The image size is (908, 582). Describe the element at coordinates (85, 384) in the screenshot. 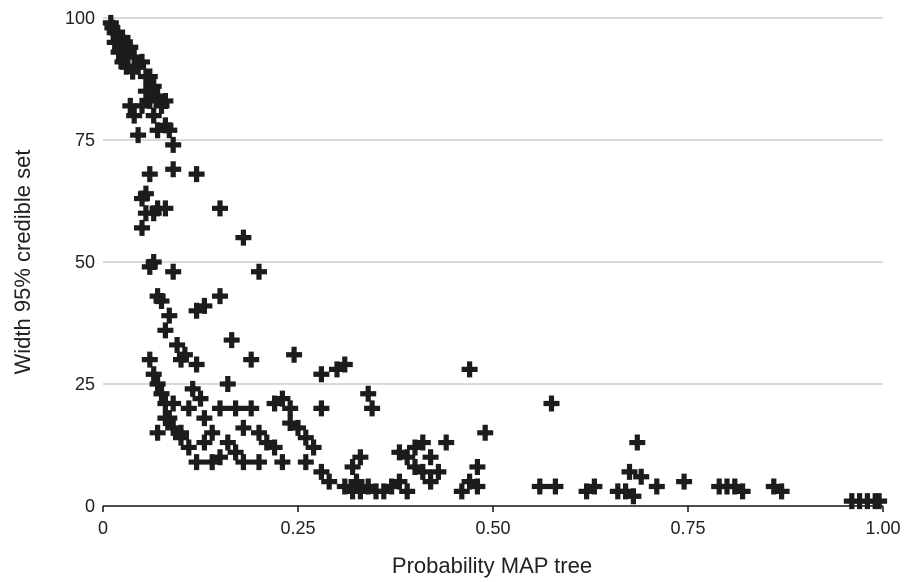

I see `y-tick-label: 25` at that location.